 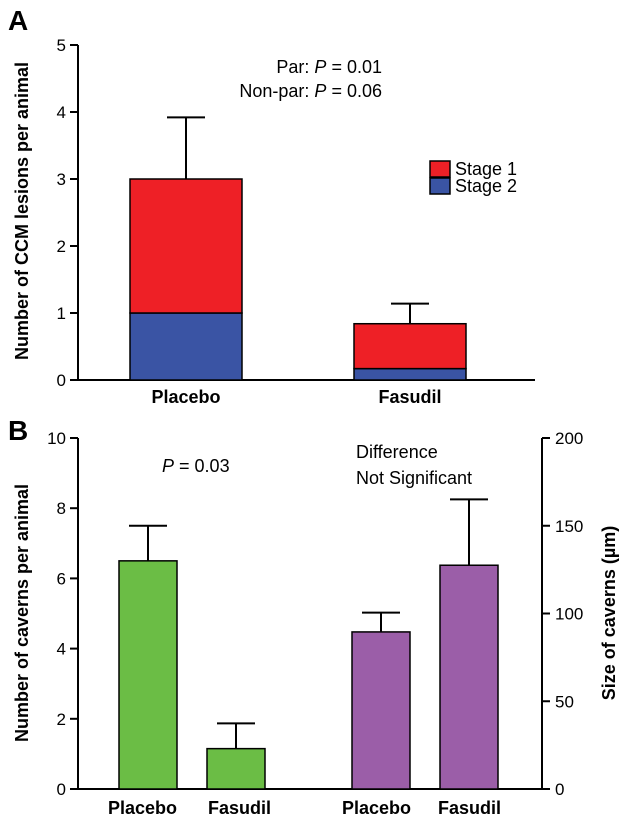 What do you see at coordinates (304, 808) in the screenshot?
I see `panel-b-category-labels: Placebo Fasudil Placebo Fasudil` at bounding box center [304, 808].